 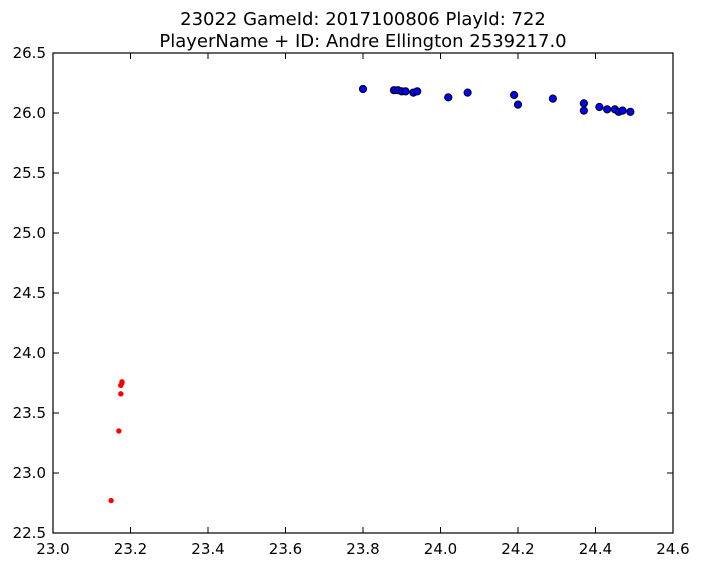 I want to click on y-tick-label: 26.0, so click(x=29, y=113).